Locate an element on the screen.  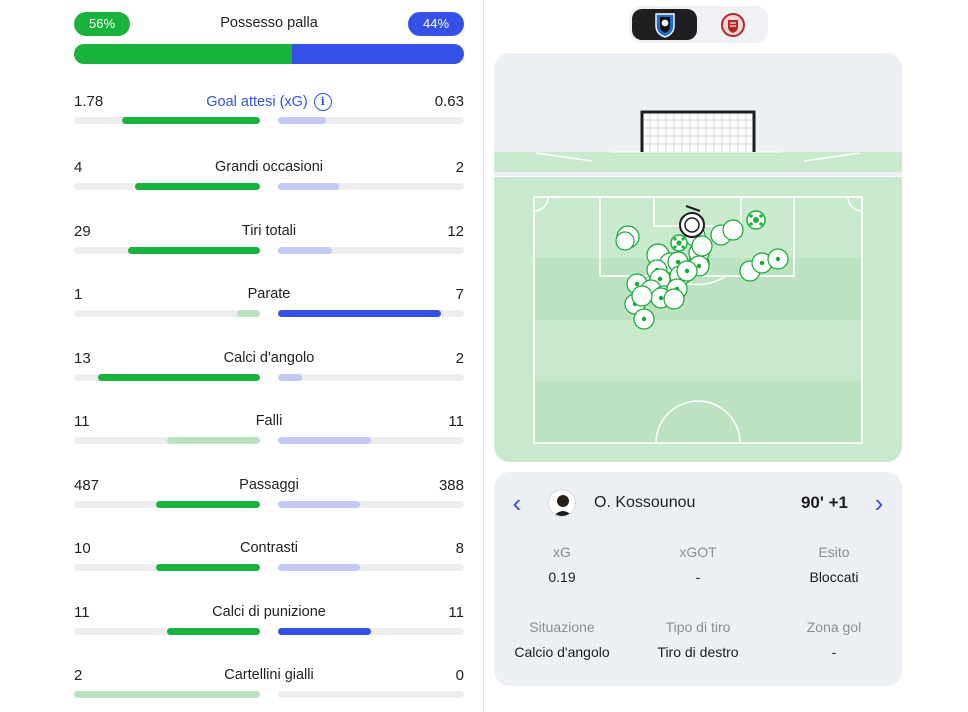
stat-label: Goal attesi (xG) i is located at coordinates (269, 102).